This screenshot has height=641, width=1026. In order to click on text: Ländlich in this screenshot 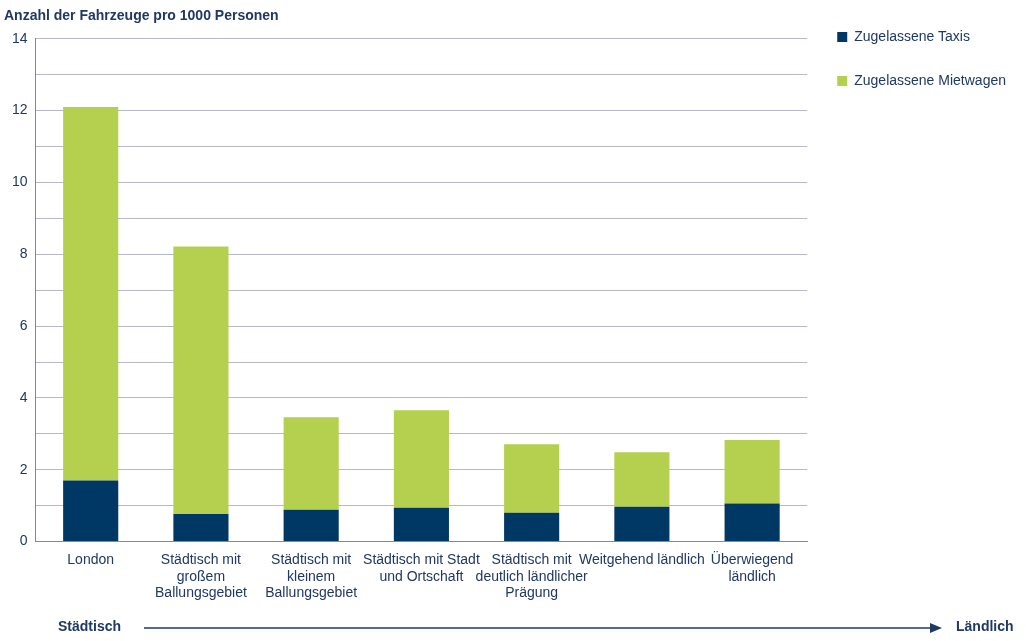, I will do `click(985, 626)`.